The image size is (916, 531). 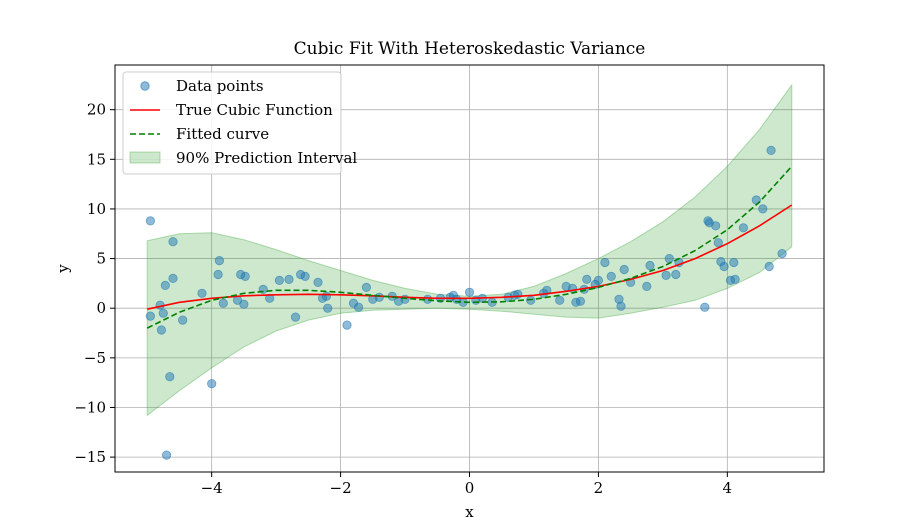 I want to click on y-tick-label: −10, so click(x=90, y=407).